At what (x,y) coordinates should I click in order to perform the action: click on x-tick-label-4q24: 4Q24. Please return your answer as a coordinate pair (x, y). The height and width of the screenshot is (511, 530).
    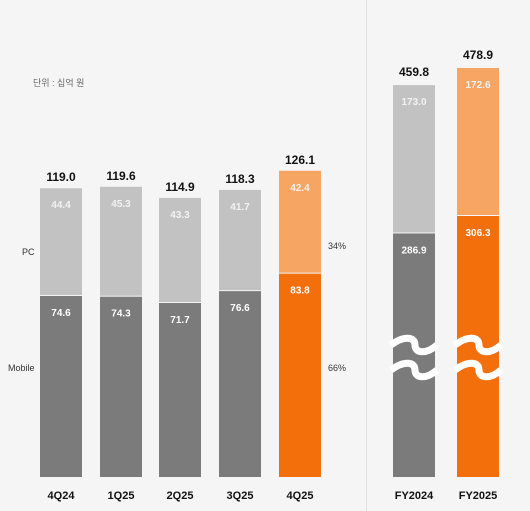
    Looking at the image, I should click on (62, 496).